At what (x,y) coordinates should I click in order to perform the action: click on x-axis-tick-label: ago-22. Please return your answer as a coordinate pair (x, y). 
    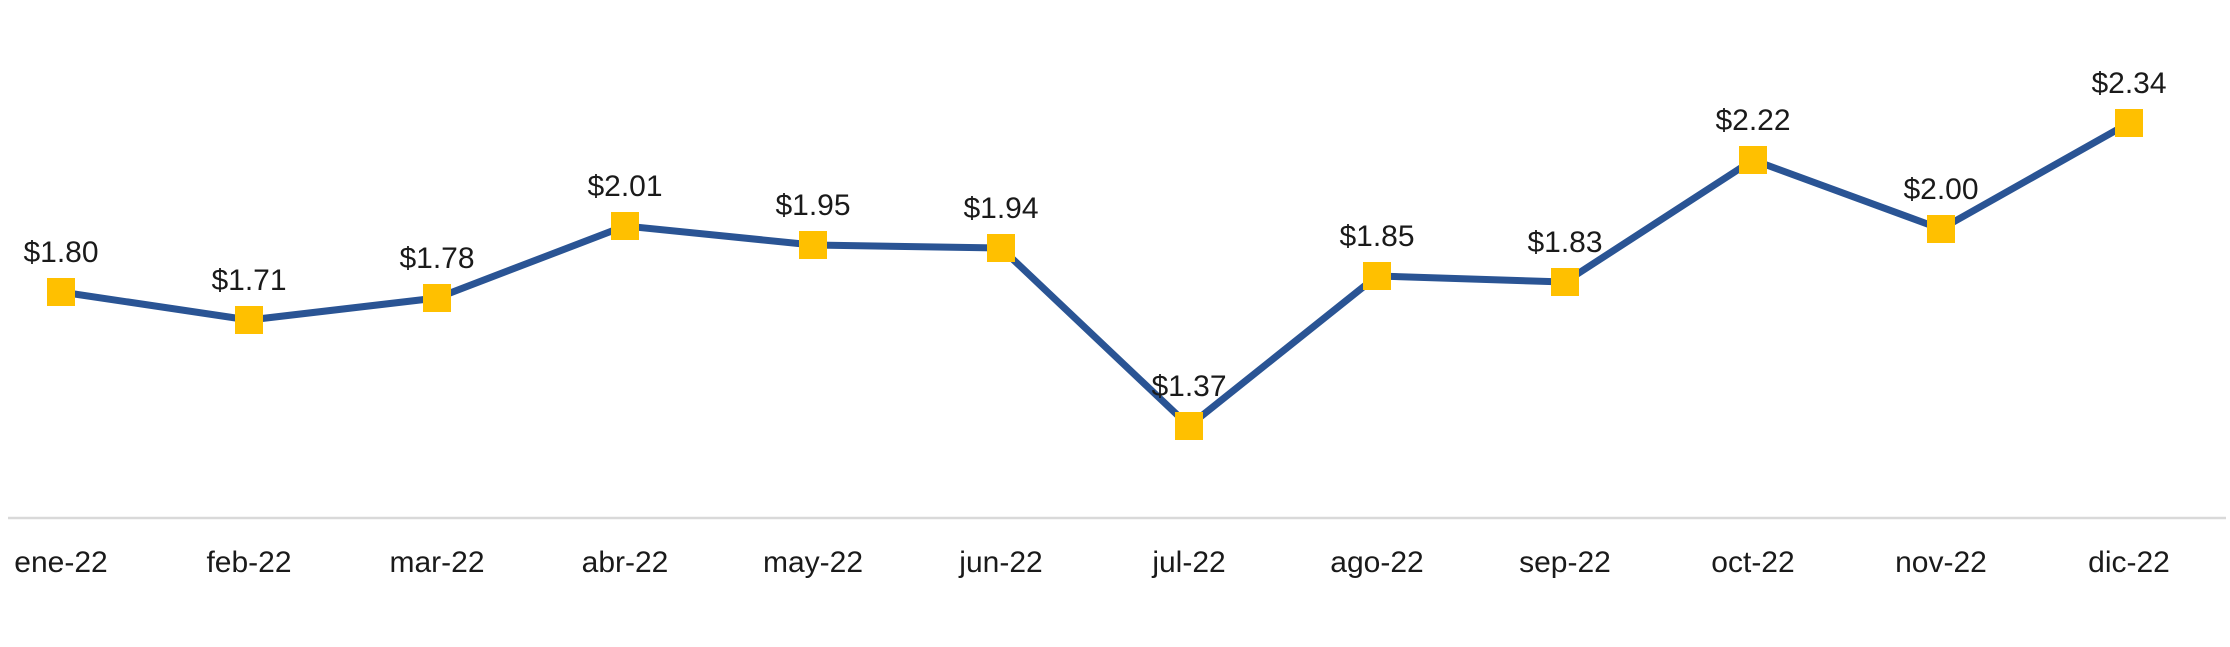
    Looking at the image, I should click on (1376, 562).